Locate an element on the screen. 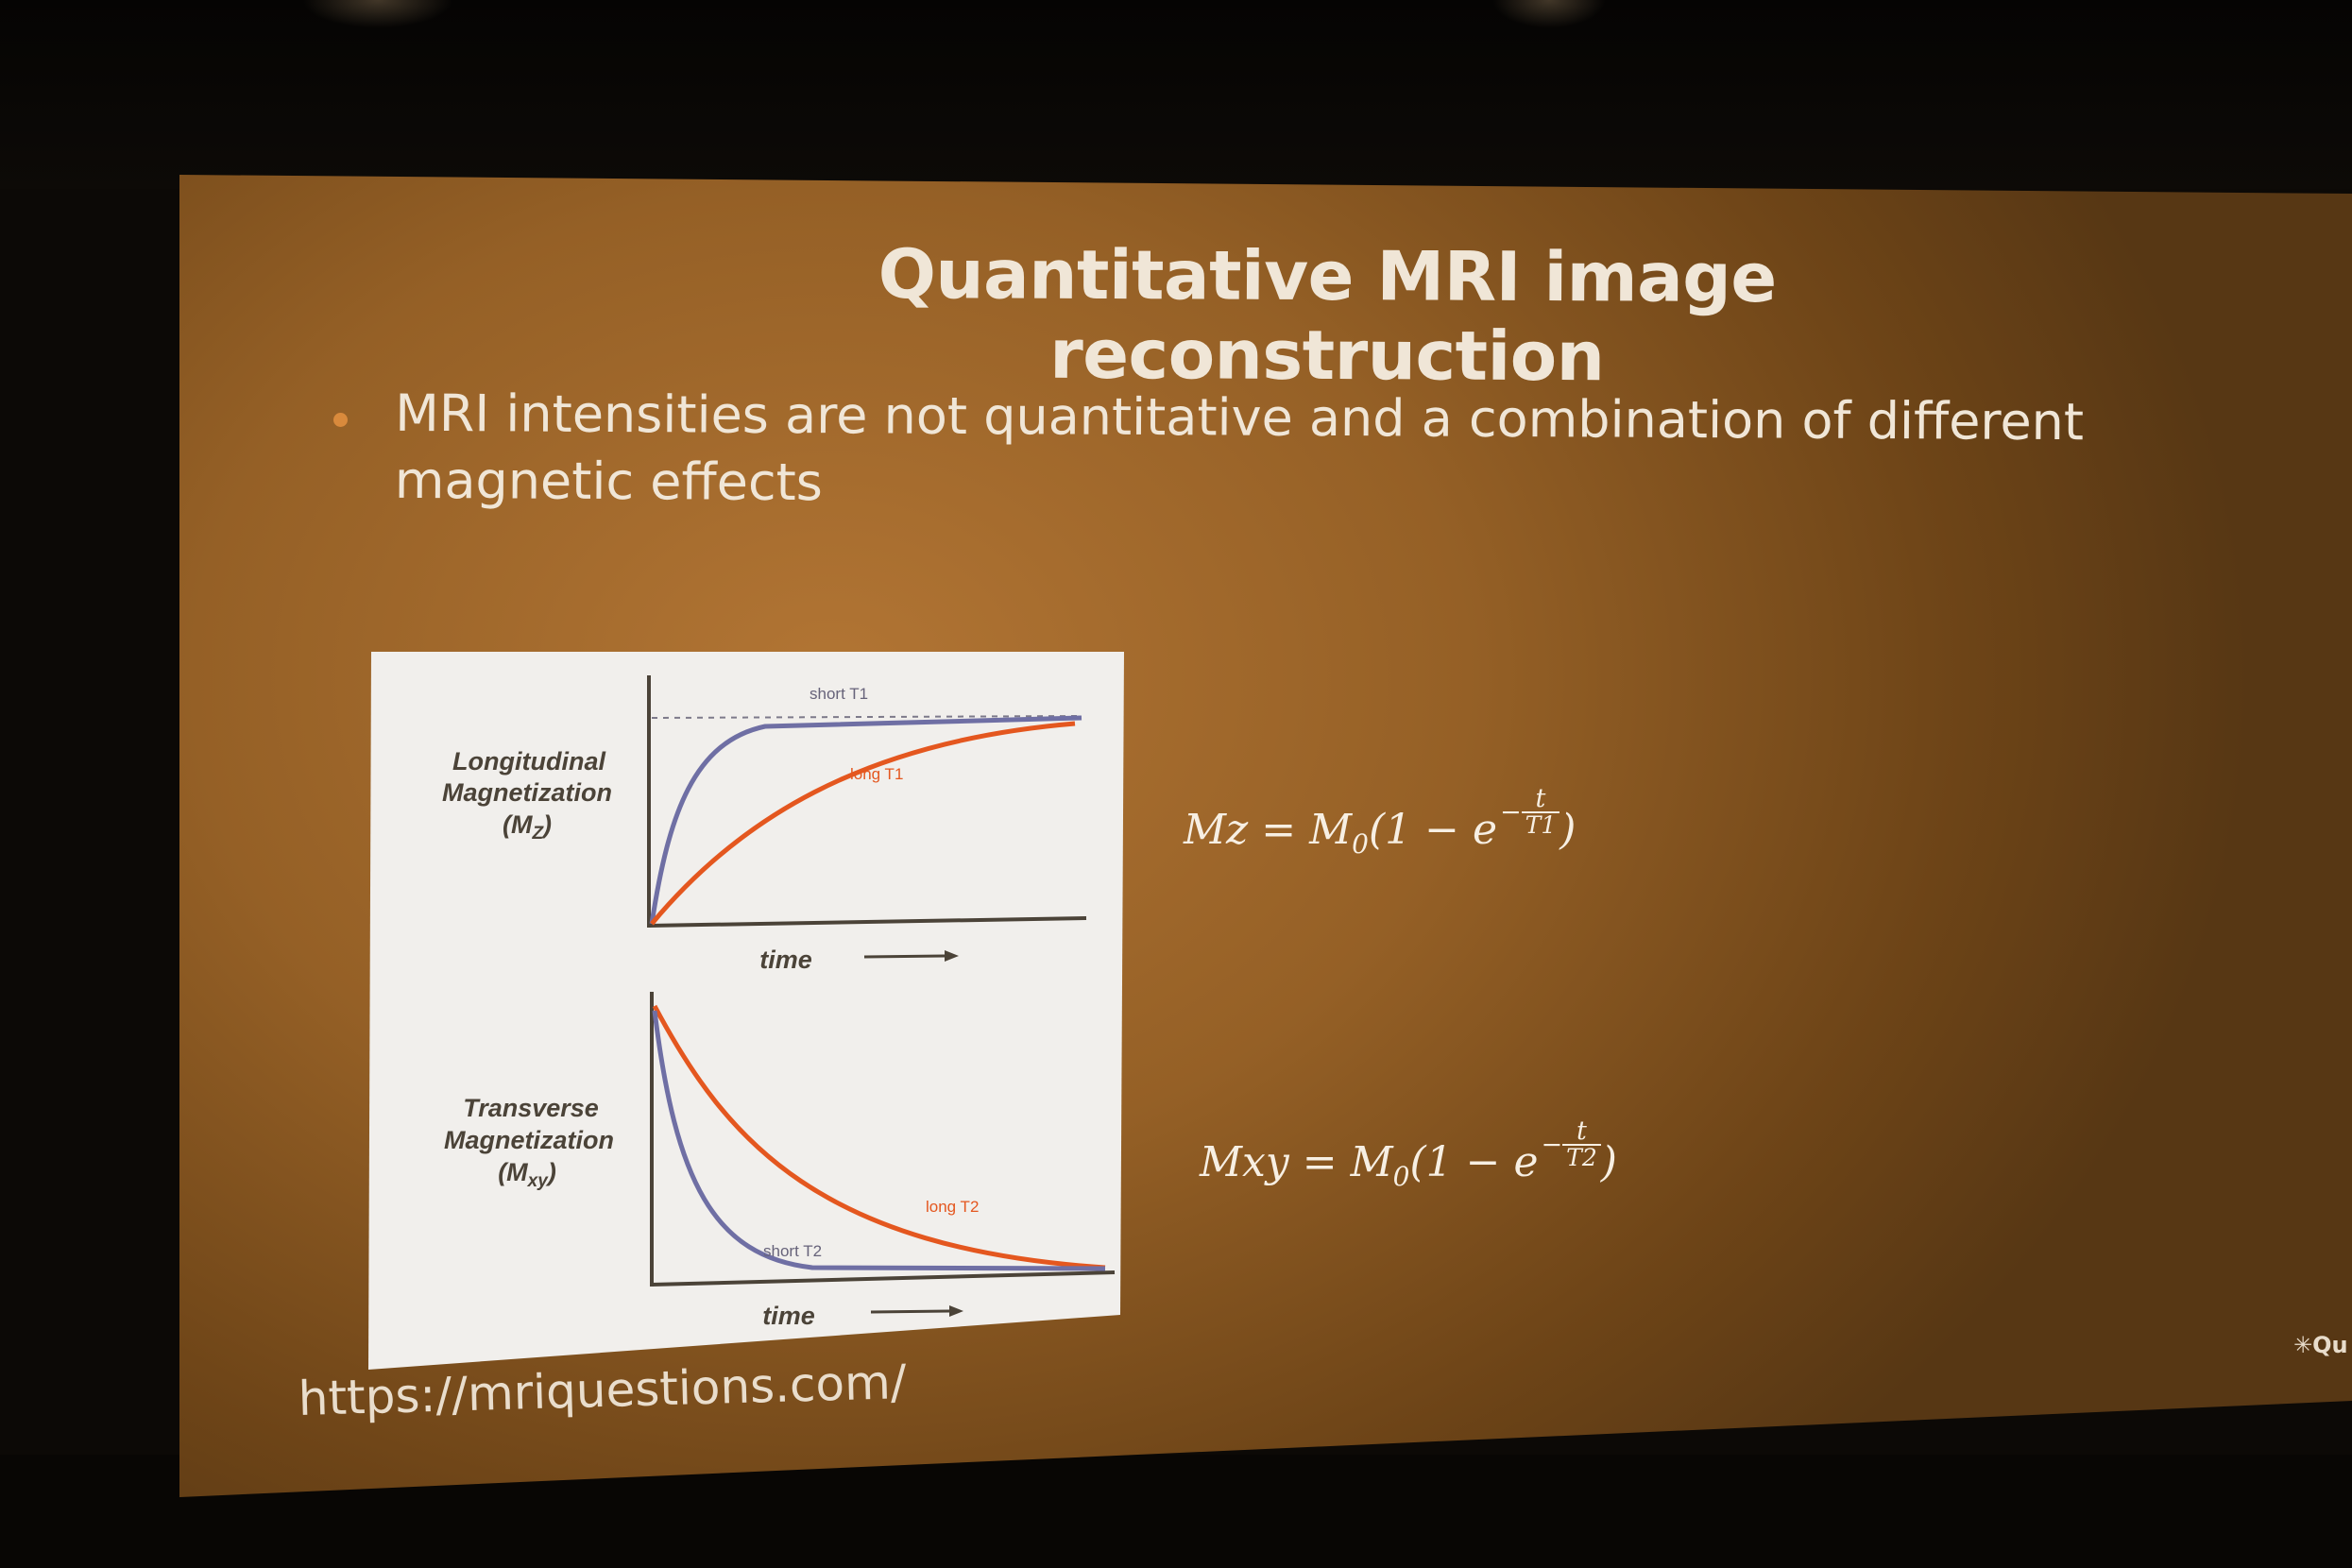 This screenshot has width=2352, height=1568. top-x-axis is located at coordinates (867, 922).